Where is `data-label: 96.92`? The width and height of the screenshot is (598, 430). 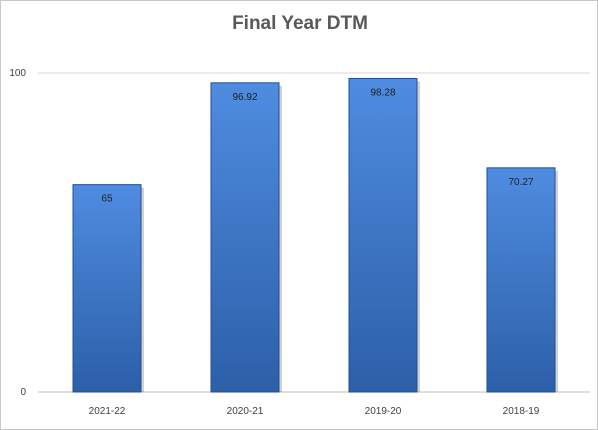 data-label: 96.92 is located at coordinates (244, 97).